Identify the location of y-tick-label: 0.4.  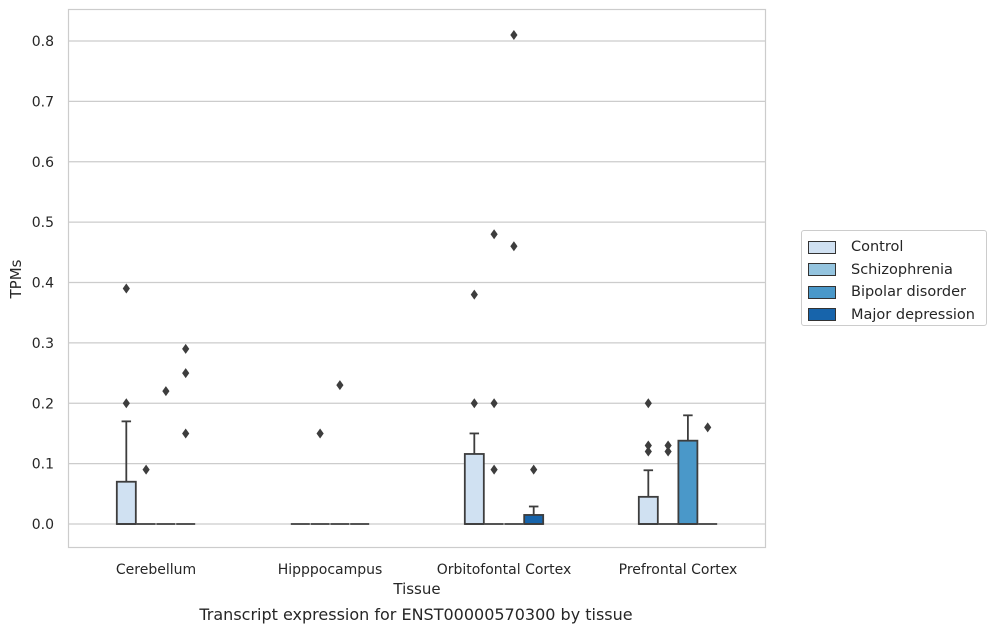
(43, 284).